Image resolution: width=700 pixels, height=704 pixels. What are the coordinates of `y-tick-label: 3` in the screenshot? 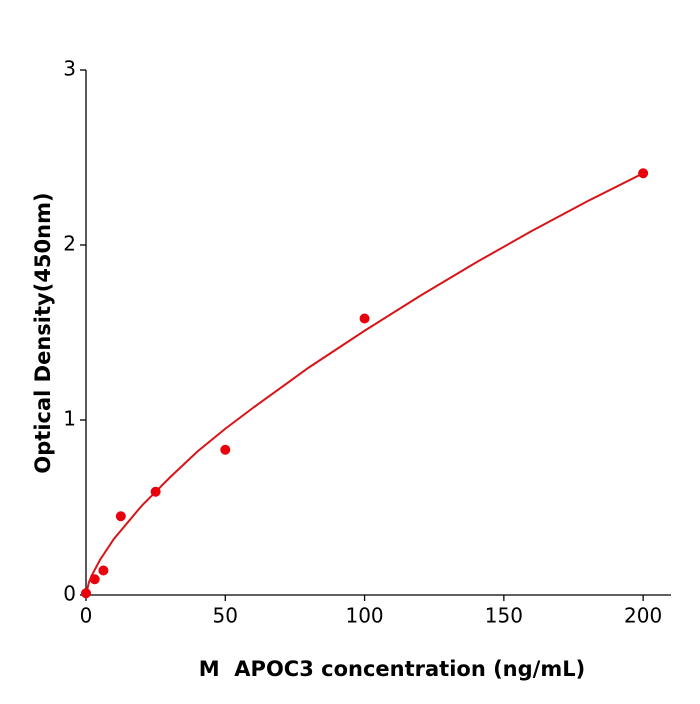 It's located at (69, 69).